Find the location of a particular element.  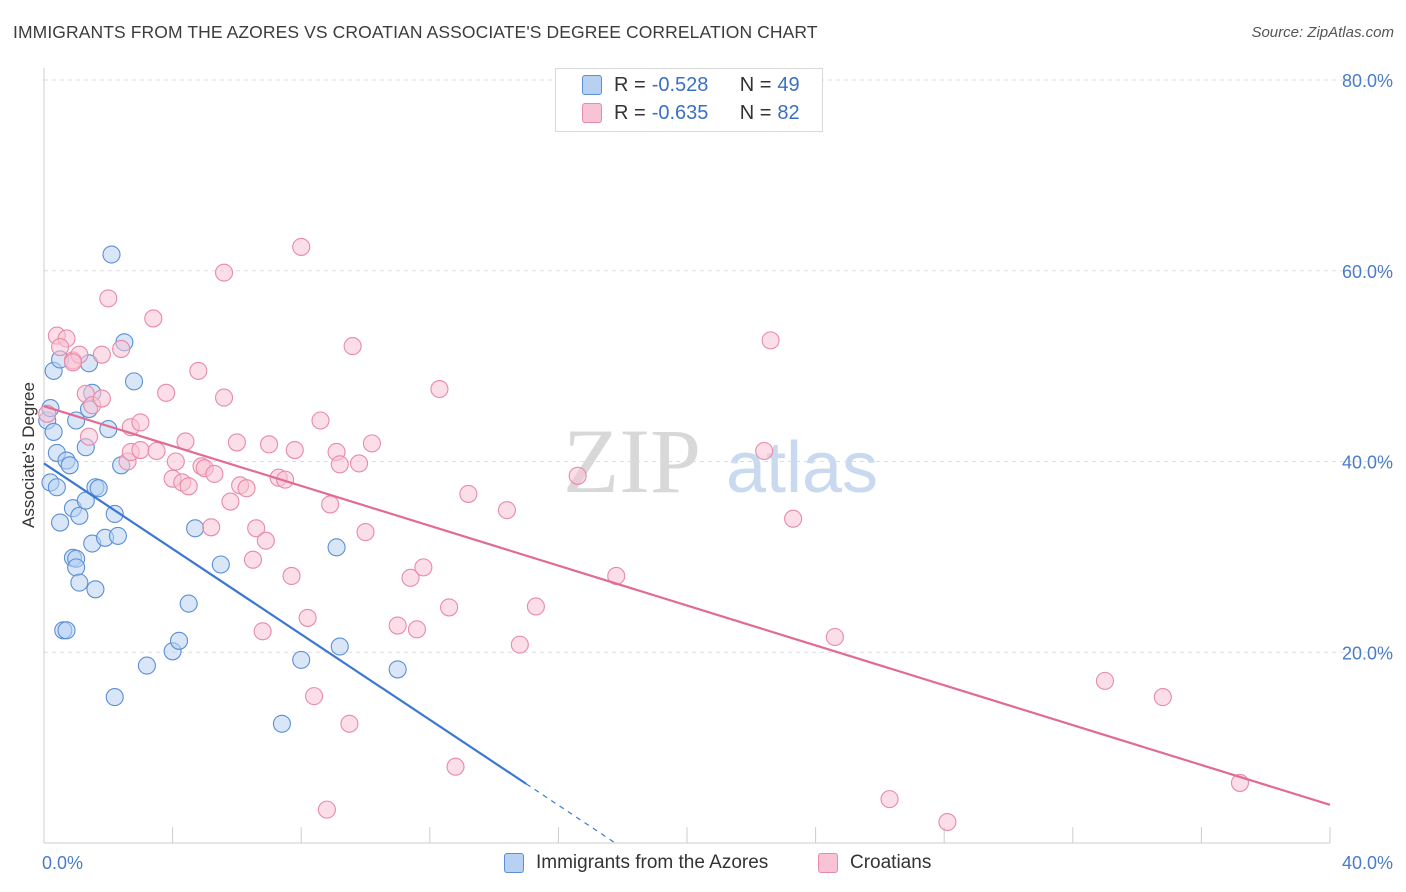

n-value: 82 is located at coordinates (788, 112).